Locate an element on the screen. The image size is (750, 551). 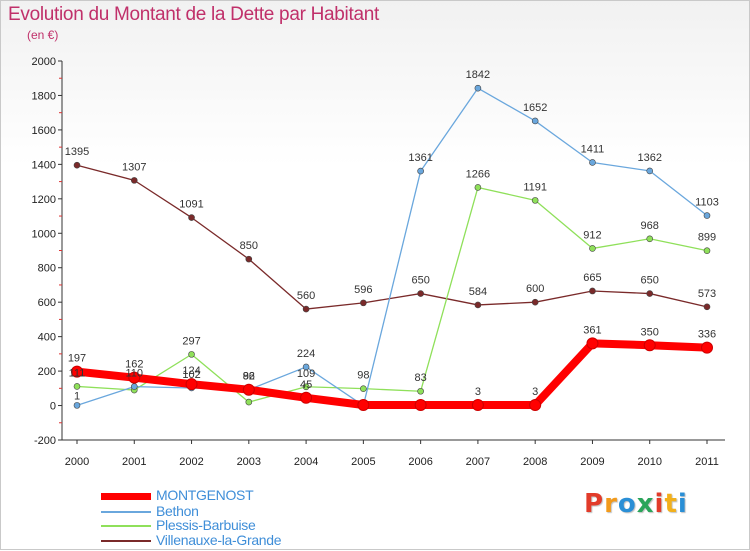
data-label: 1395 is located at coordinates (77, 152).